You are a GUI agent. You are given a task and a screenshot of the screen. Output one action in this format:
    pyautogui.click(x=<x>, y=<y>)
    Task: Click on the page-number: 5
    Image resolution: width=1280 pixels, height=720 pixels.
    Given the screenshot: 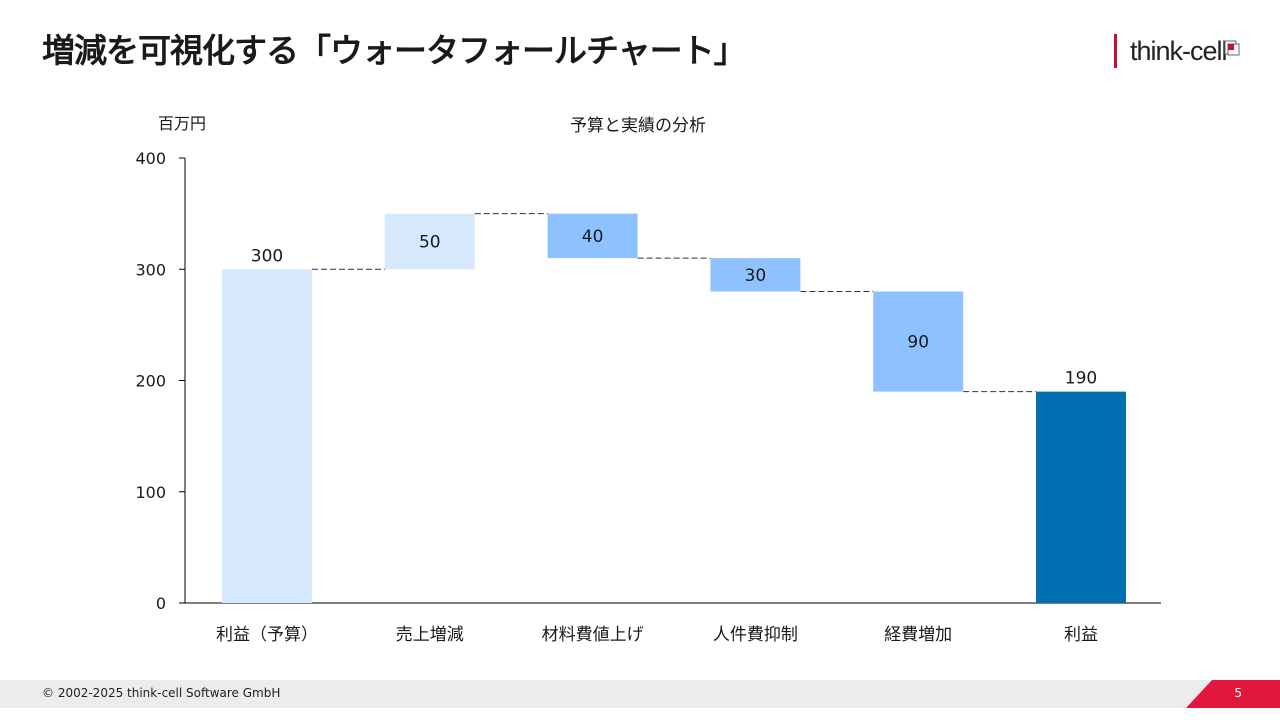 What is the action you would take?
    pyautogui.click(x=1238, y=693)
    